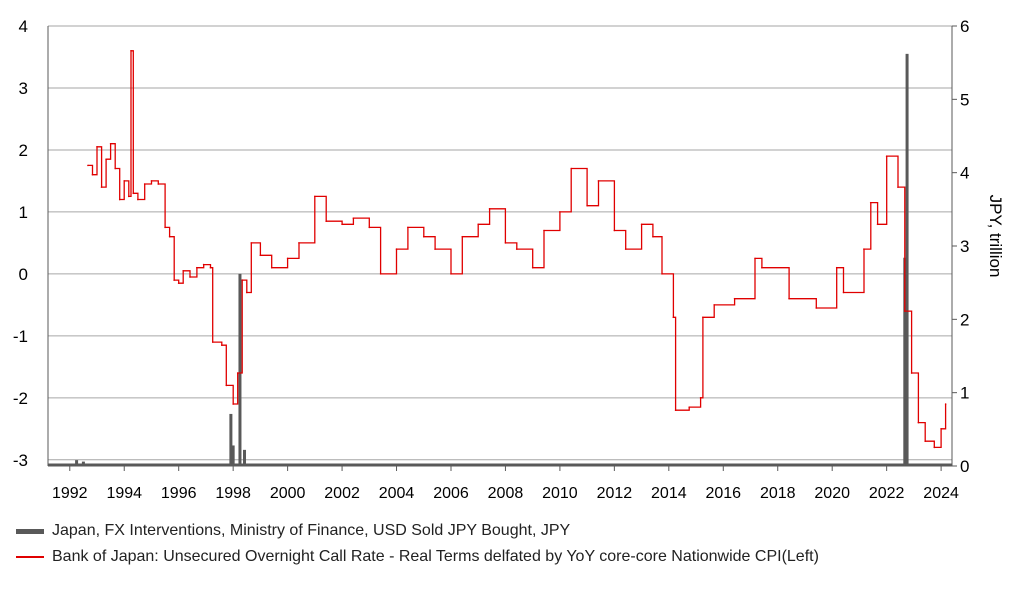 This screenshot has width=1022, height=595. Describe the element at coordinates (288, 493) in the screenshot. I see `x-tick-label: 2000` at that location.